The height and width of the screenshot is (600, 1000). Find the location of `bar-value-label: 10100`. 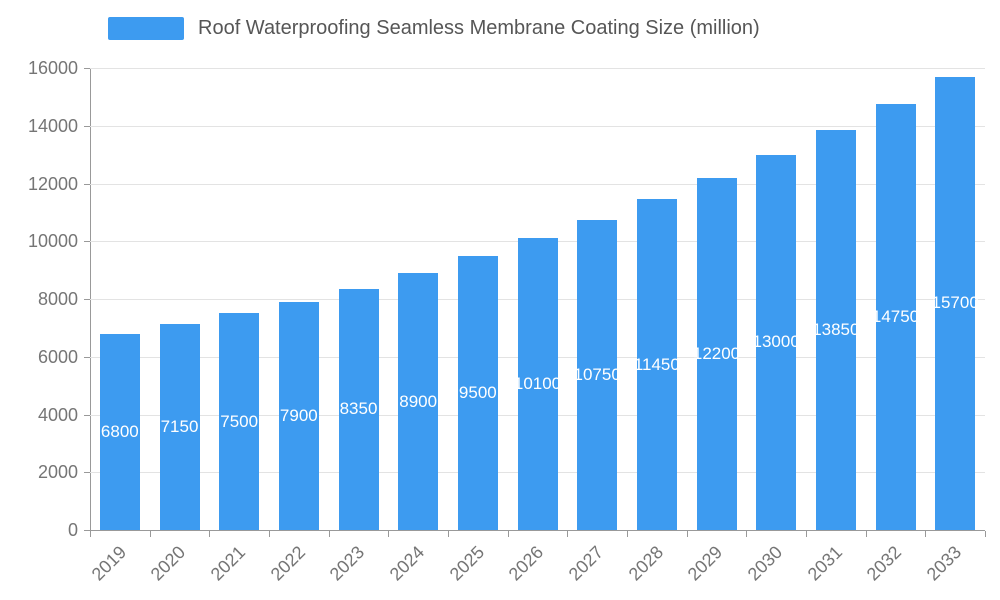

bar-value-label: 10100 is located at coordinates (537, 384).